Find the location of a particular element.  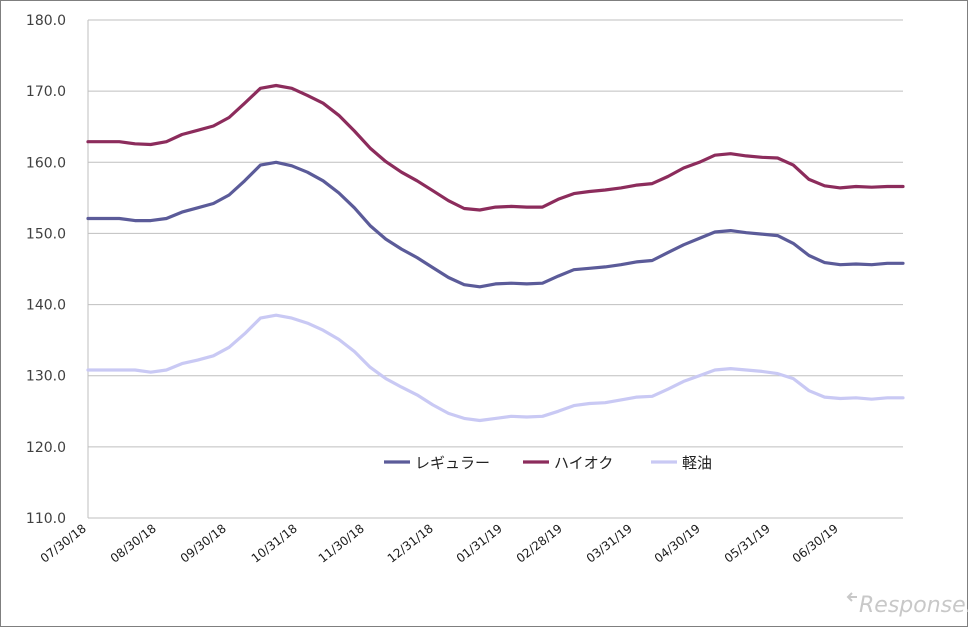

x-tick-label: 03/31/19 is located at coordinates (609, 543).